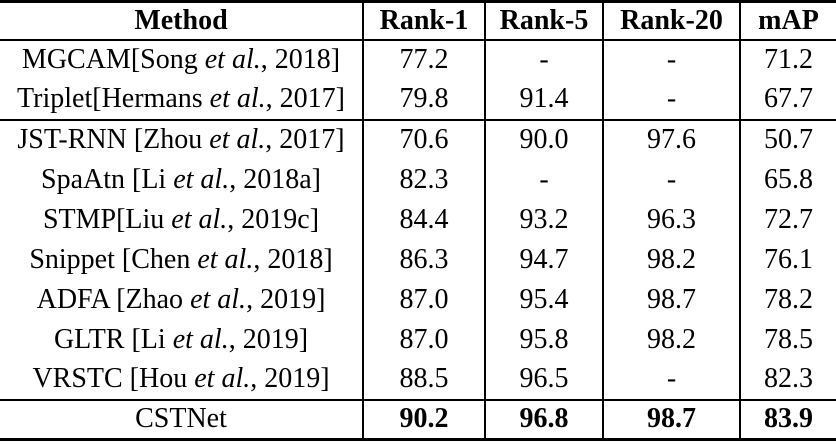  What do you see at coordinates (423, 59) in the screenshot?
I see `rank1-cell: 77.2` at bounding box center [423, 59].